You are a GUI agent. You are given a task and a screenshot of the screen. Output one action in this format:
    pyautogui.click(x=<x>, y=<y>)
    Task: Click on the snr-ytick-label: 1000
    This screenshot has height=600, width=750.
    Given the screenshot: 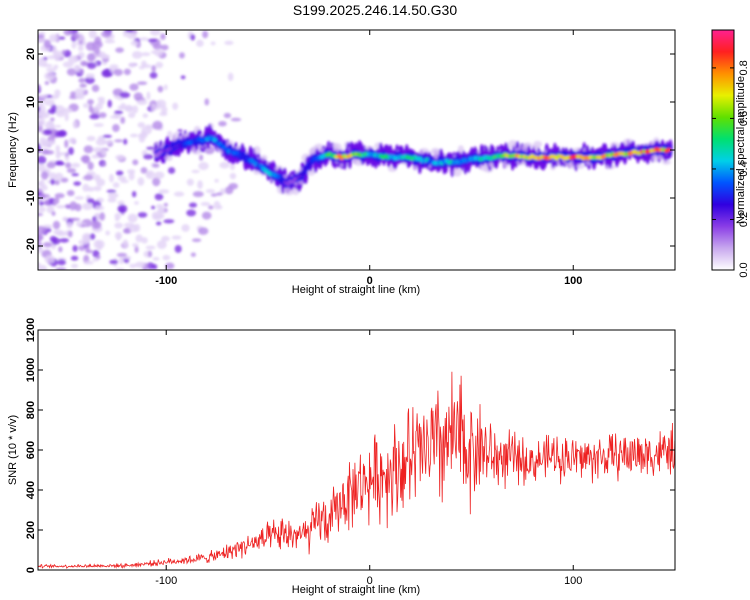 What is the action you would take?
    pyautogui.click(x=31, y=370)
    